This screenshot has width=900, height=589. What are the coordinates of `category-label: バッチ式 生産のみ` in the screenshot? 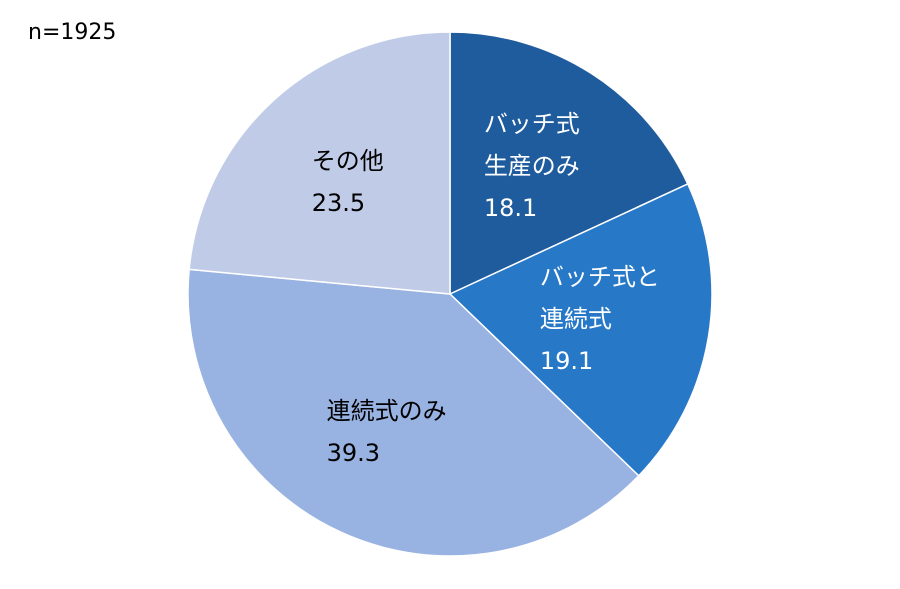 It's located at (531, 144).